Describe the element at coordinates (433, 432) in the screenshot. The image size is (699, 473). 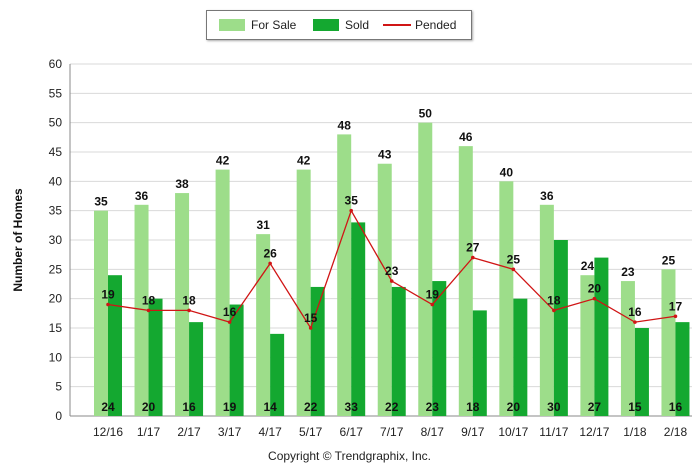
I see `x-tick-label: 8/17` at that location.